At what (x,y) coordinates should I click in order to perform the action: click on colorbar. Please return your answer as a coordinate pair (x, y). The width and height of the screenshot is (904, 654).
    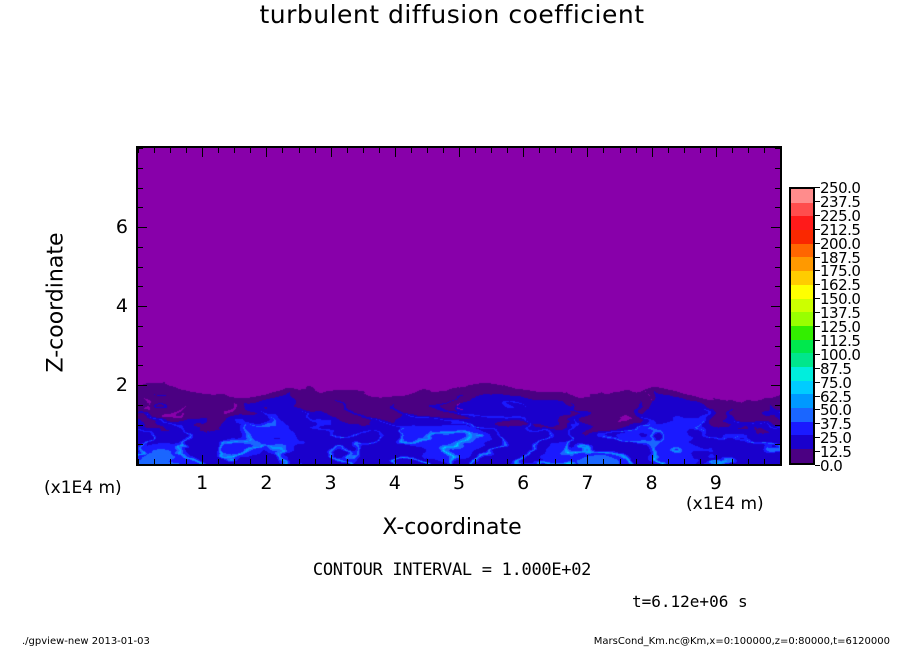
    Looking at the image, I should click on (802, 326).